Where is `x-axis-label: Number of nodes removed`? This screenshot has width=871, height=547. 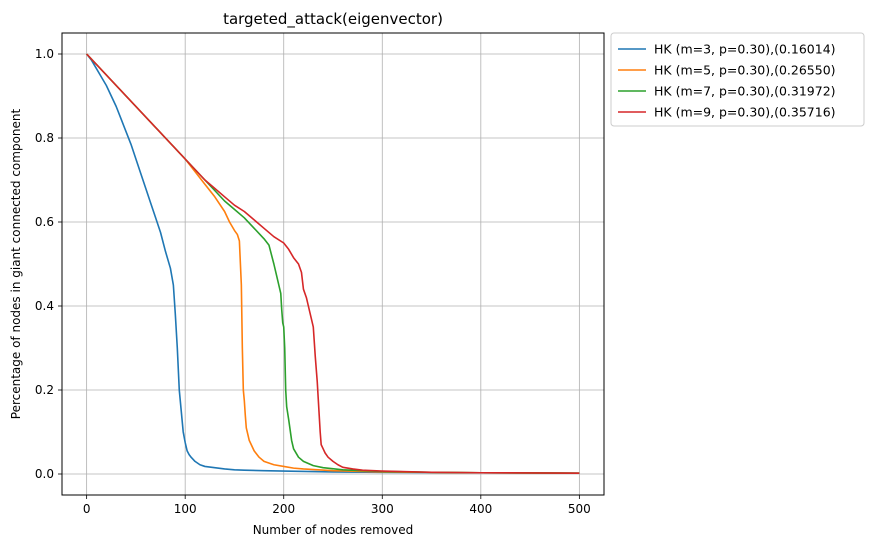 x-axis-label: Number of nodes removed is located at coordinates (333, 530).